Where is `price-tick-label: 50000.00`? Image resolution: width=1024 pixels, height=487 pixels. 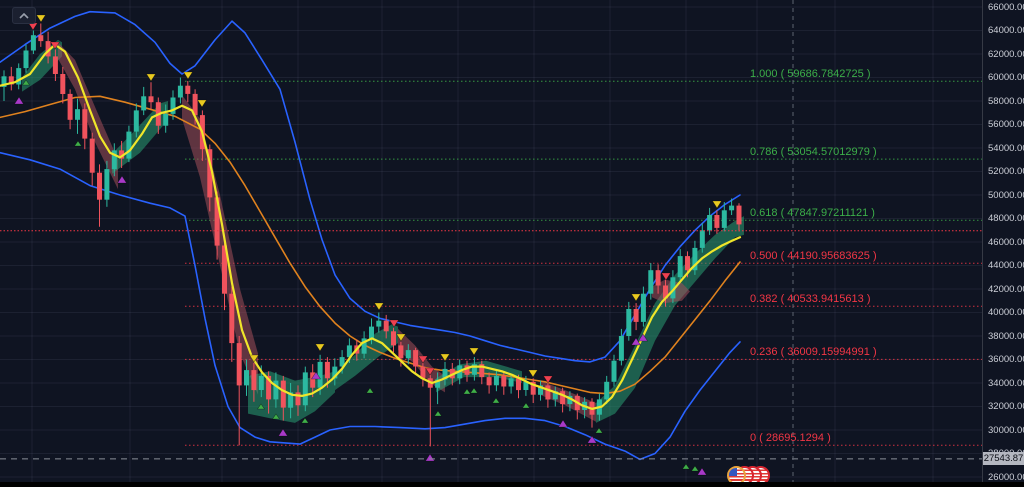 price-tick-label: 50000.00 is located at coordinates (1006, 195).